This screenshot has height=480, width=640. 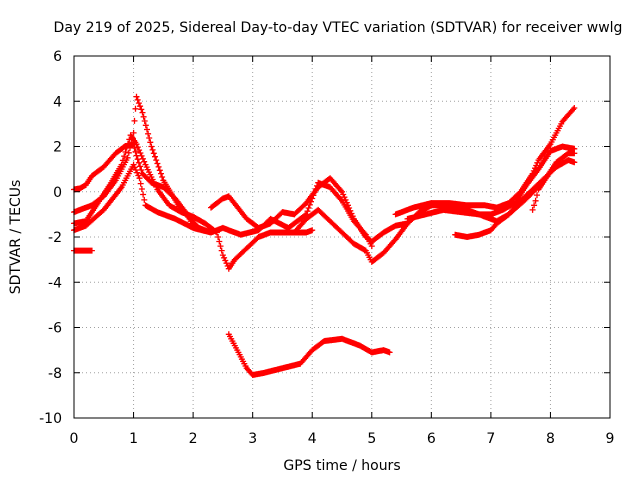 What do you see at coordinates (341, 466) in the screenshot?
I see `x-axis-label: GPS time / hours` at bounding box center [341, 466].